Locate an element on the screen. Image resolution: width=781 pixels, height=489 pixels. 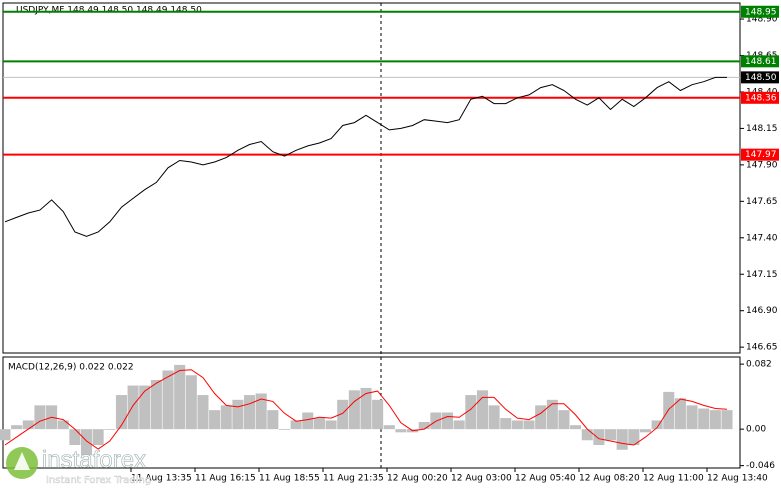
level-label: 148.61 is located at coordinates (761, 62).